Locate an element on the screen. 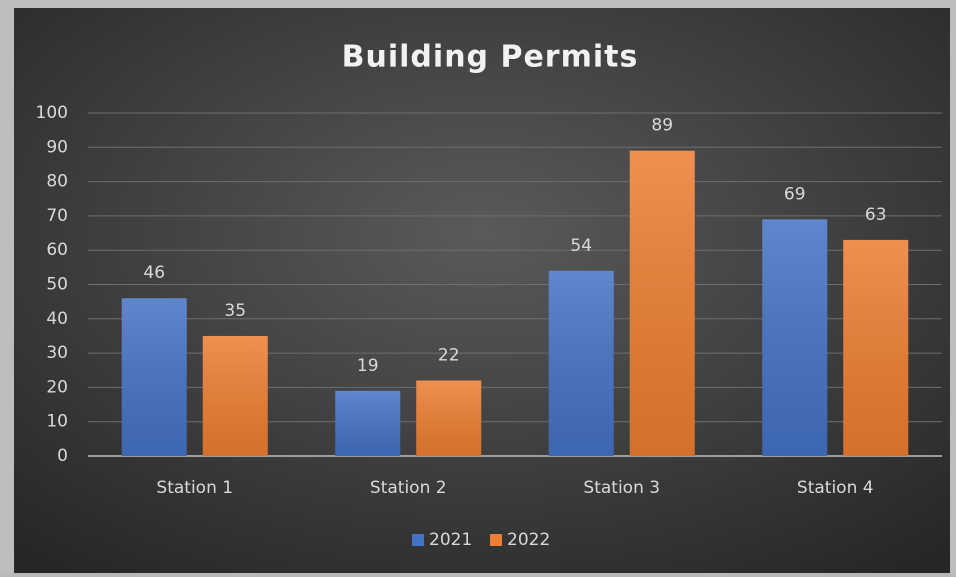 The image size is (956, 577). y-tick-label: 60 is located at coordinates (57, 250).